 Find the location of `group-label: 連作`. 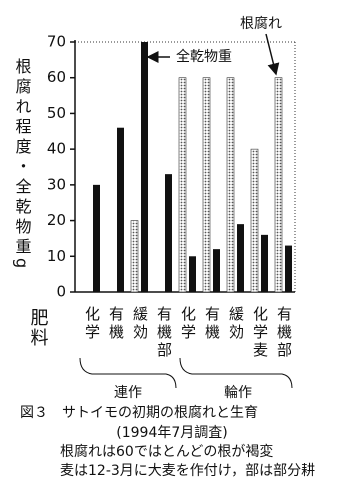

group-label: 連作 is located at coordinates (128, 393).